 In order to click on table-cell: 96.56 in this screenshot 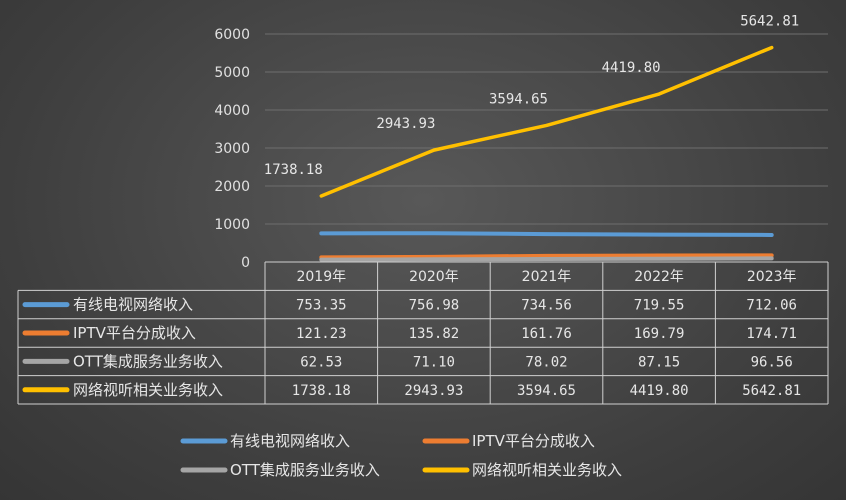, I will do `click(772, 362)`.